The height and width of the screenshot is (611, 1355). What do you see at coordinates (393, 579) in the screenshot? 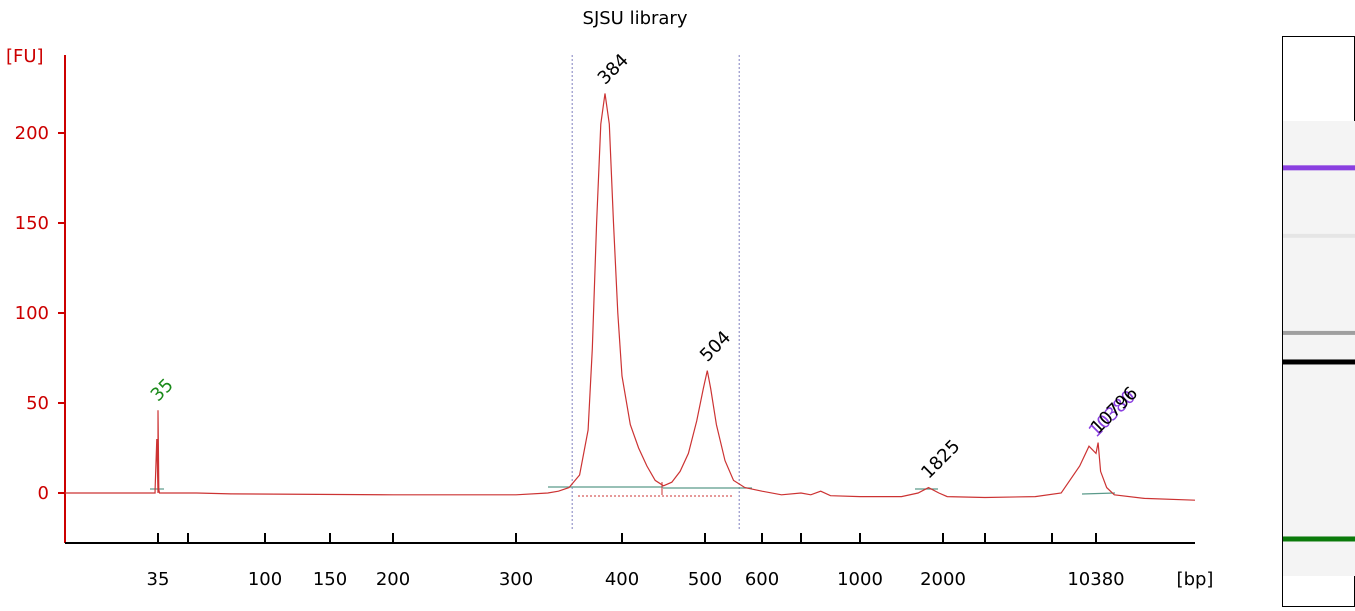
I see `x-tick-label: 200` at bounding box center [393, 579].